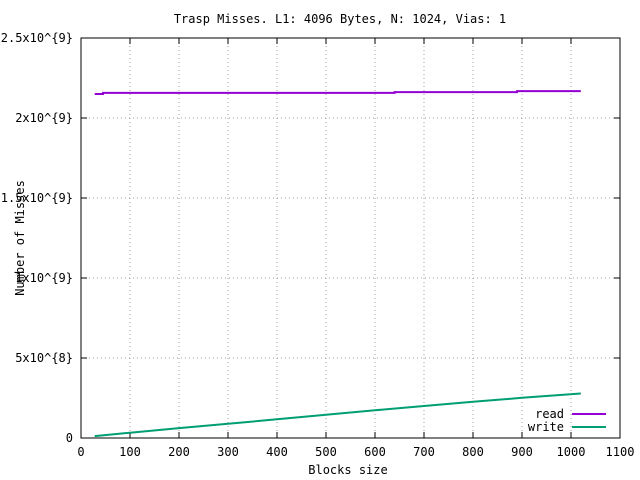 The width and height of the screenshot is (640, 480). What do you see at coordinates (326, 452) in the screenshot?
I see `x-tick-label: 500` at bounding box center [326, 452].